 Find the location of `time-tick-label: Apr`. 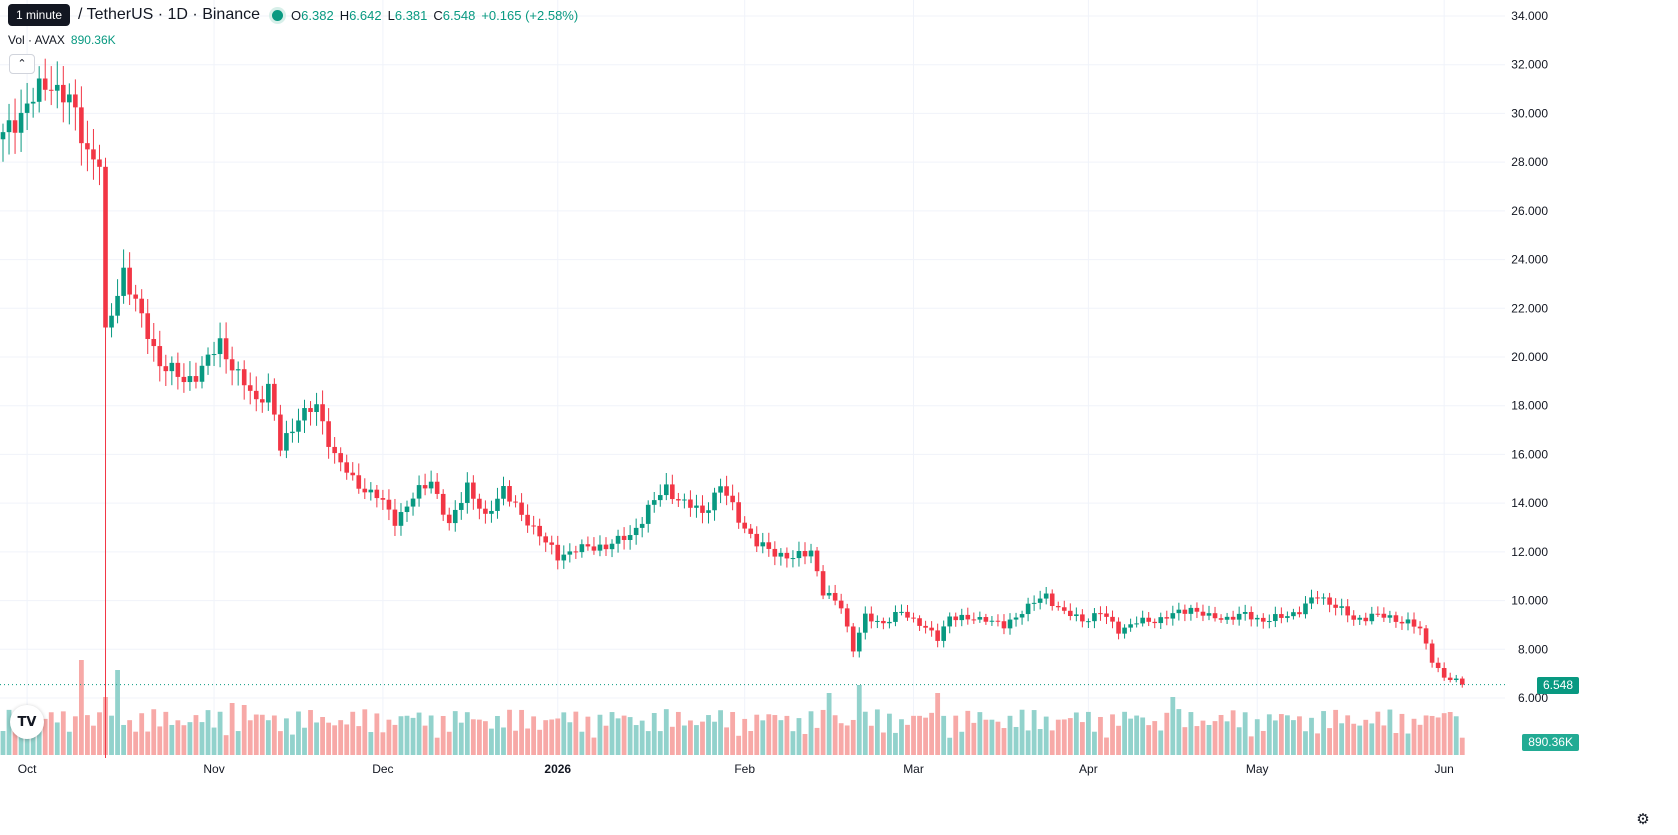

time-tick-label: Apr is located at coordinates (1088, 769).